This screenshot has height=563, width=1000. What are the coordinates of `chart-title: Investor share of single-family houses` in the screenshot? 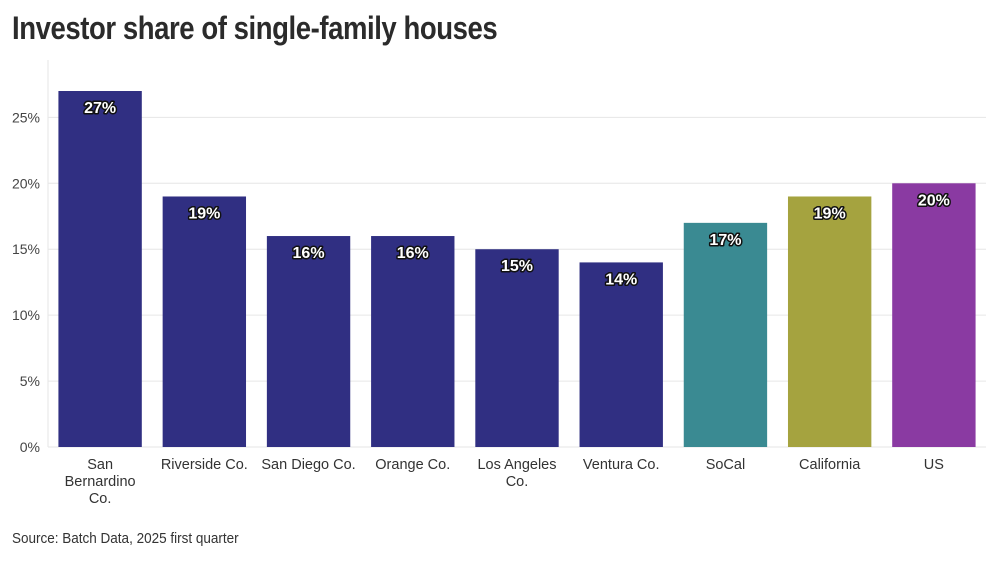 It's located at (255, 28).